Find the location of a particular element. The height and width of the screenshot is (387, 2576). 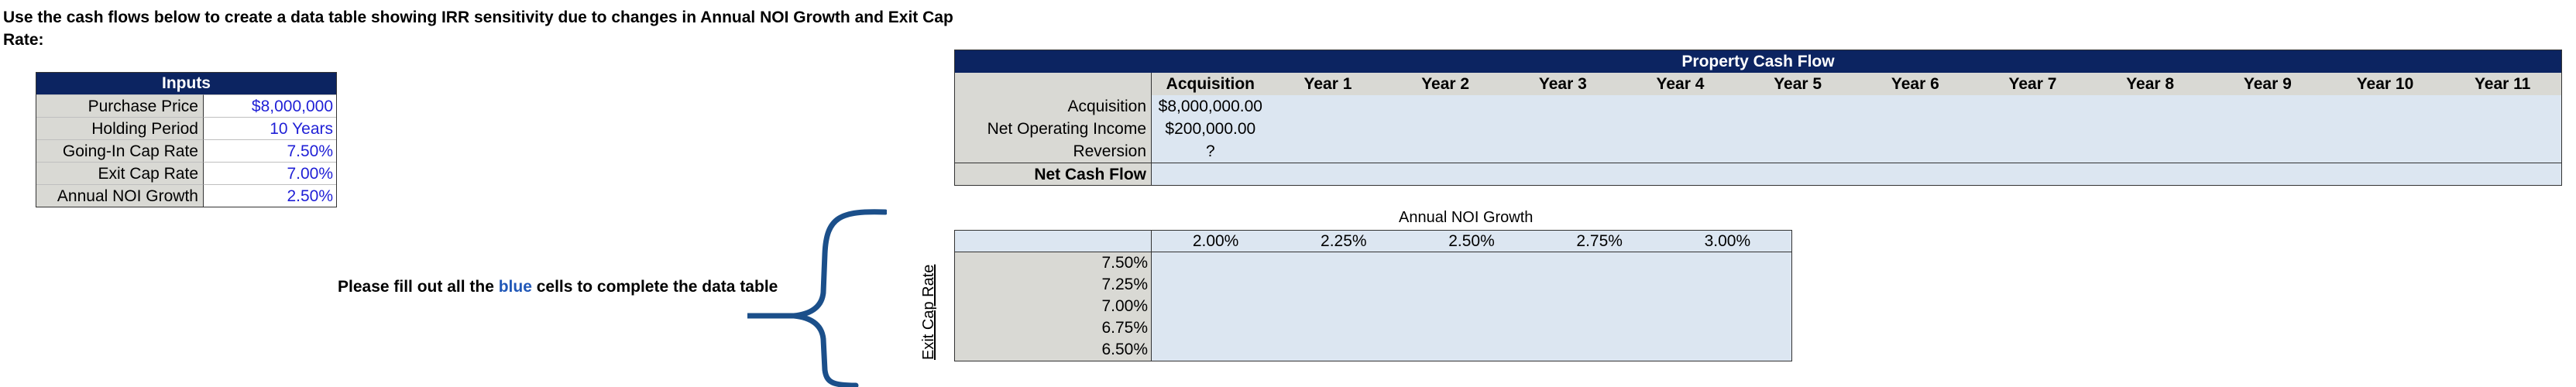

cash-flow-value-cell: $200,000.00 is located at coordinates (1210, 129).